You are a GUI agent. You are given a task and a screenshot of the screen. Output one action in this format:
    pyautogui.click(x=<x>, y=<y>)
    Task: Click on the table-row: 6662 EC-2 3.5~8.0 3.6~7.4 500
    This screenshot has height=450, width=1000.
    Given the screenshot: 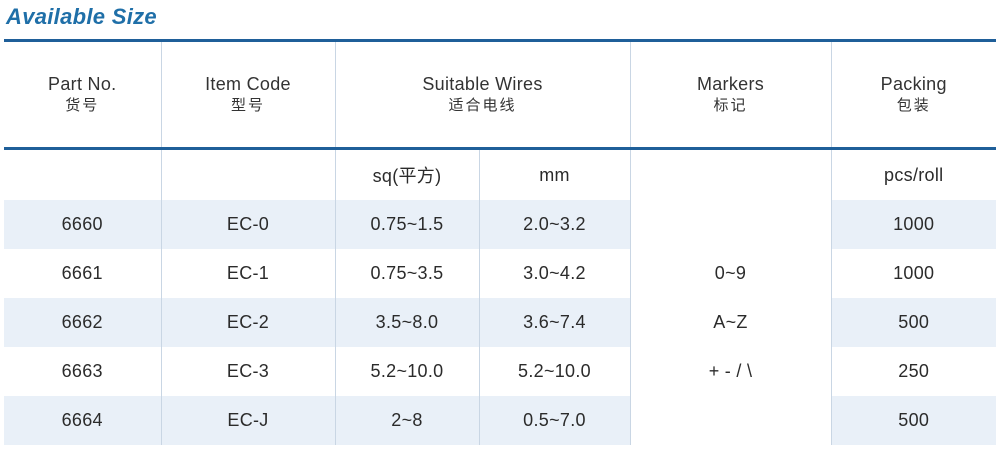 What is the action you would take?
    pyautogui.click(x=500, y=322)
    